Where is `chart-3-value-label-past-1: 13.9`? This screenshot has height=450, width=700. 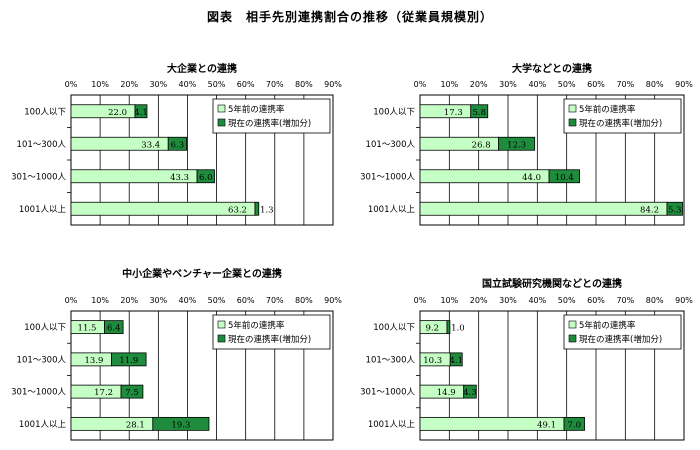
chart-3-value-label-past-1: 13.9 is located at coordinates (94, 361).